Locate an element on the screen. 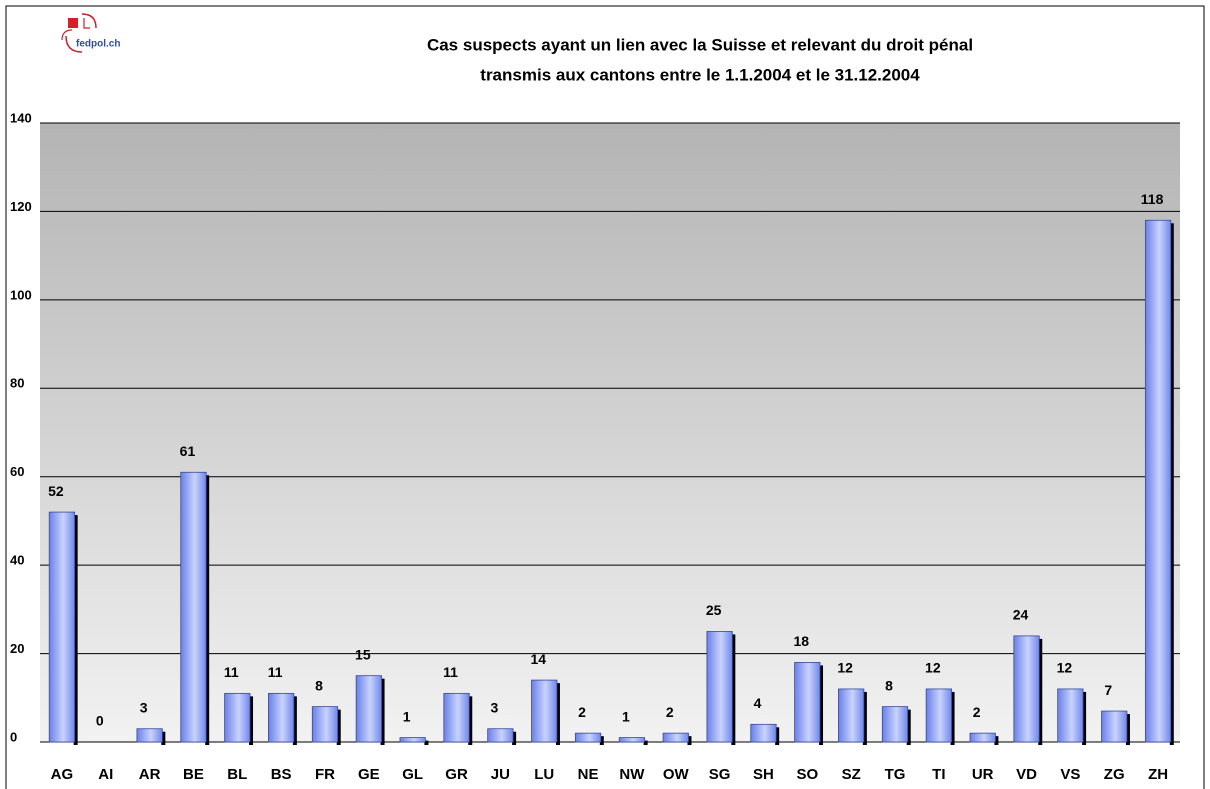  value-label: 14 is located at coordinates (538, 659).